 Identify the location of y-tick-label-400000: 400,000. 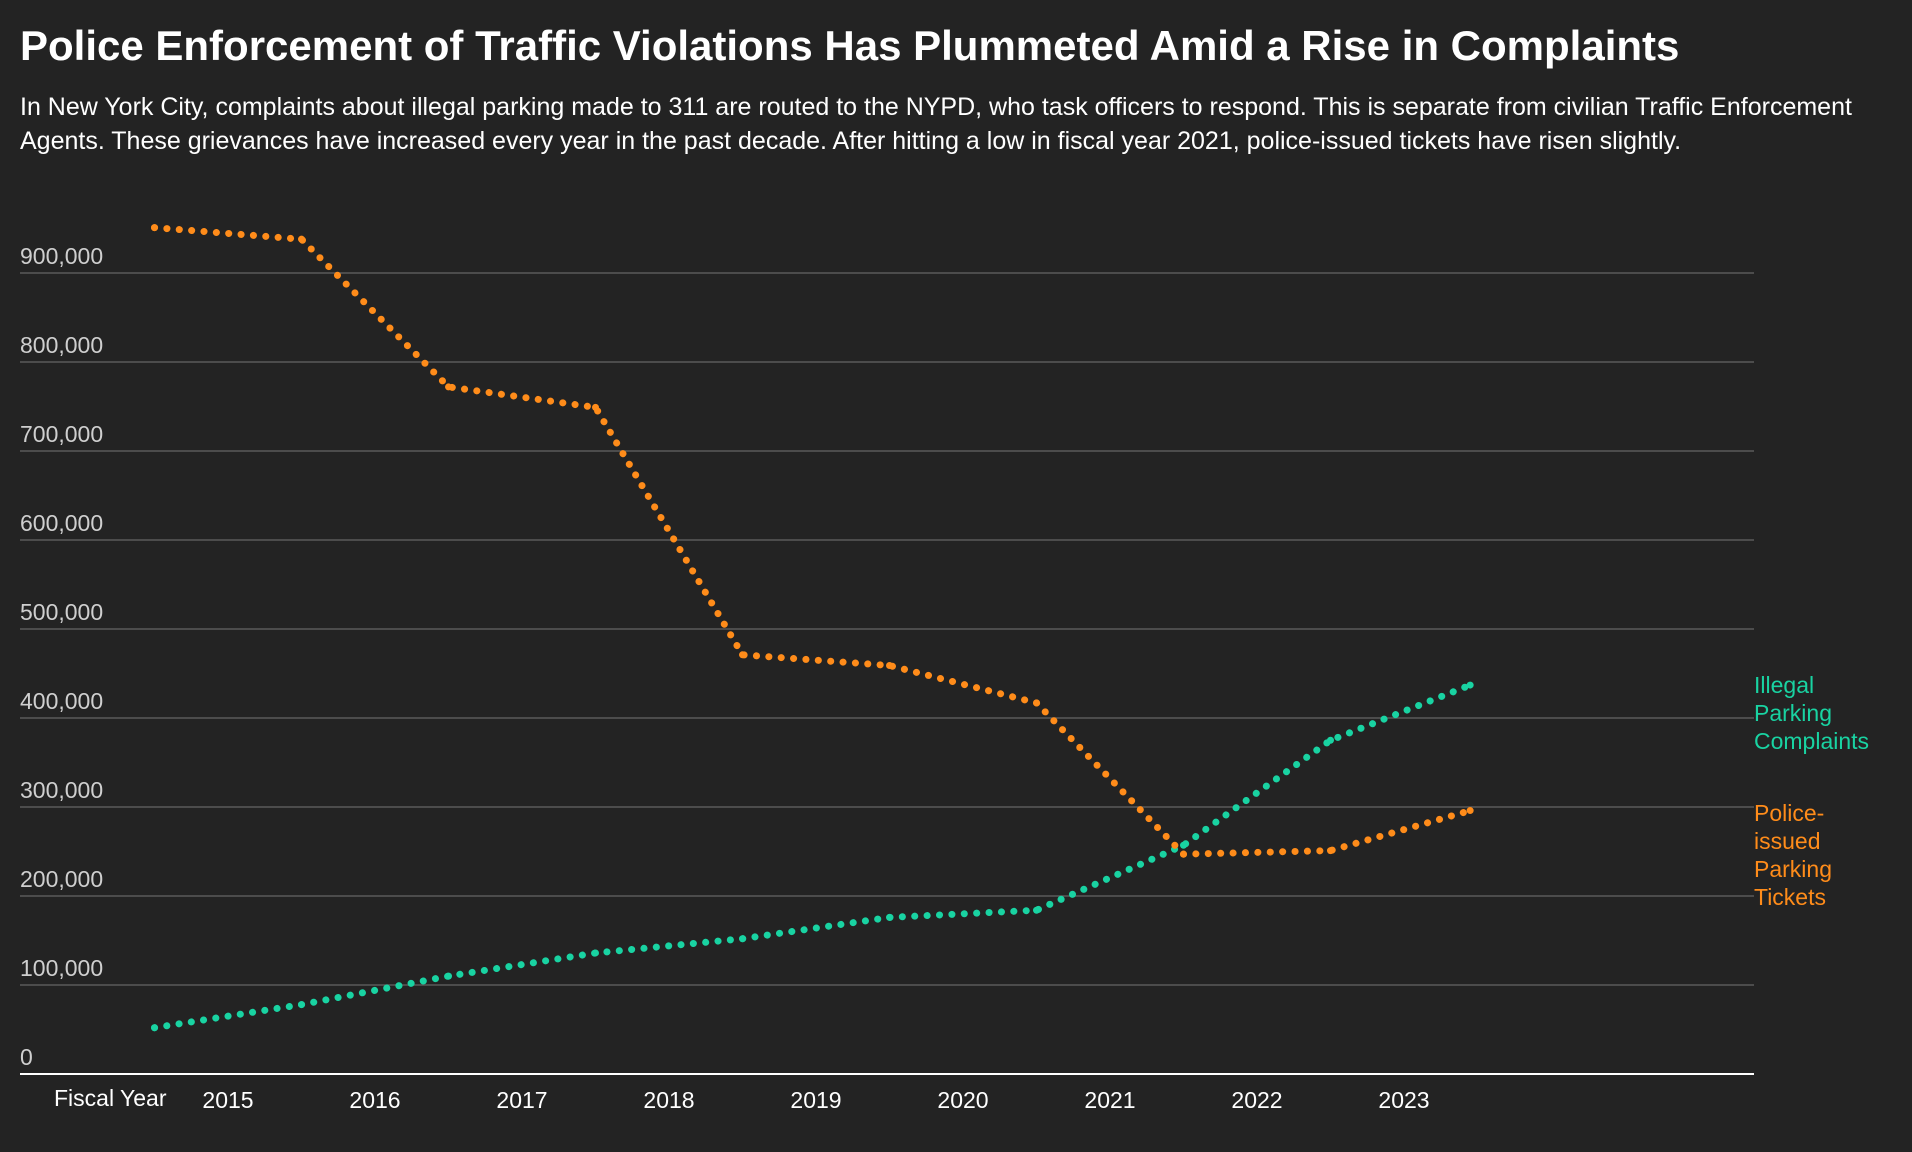
(61, 701).